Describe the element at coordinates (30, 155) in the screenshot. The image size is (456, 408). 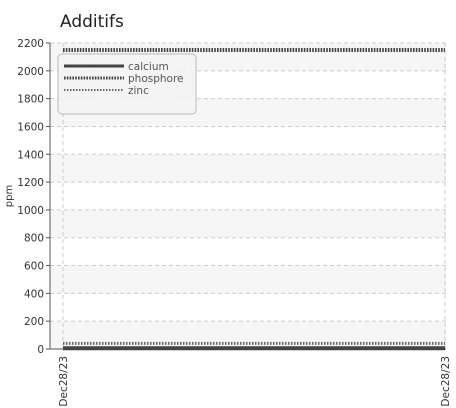
I see `y-tick-label: 1400` at that location.